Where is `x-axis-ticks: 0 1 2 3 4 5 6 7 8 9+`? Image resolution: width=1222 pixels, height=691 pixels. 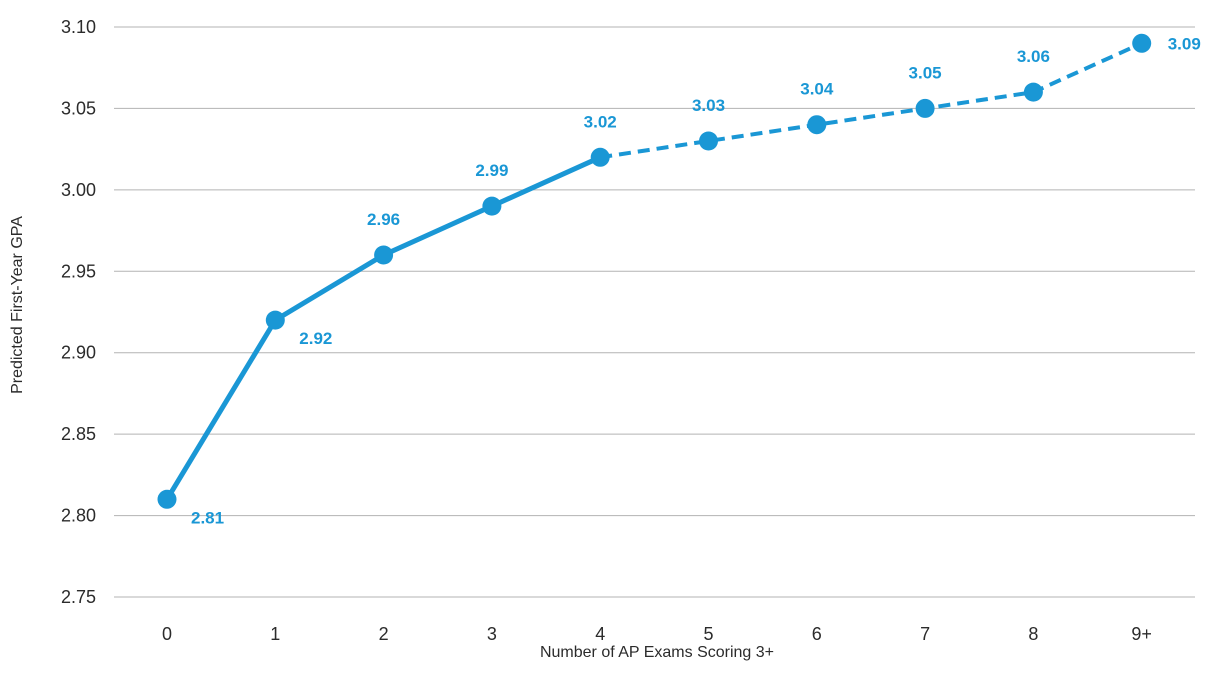 x-axis-ticks: 0 1 2 3 4 5 6 7 8 9+ is located at coordinates (657, 634).